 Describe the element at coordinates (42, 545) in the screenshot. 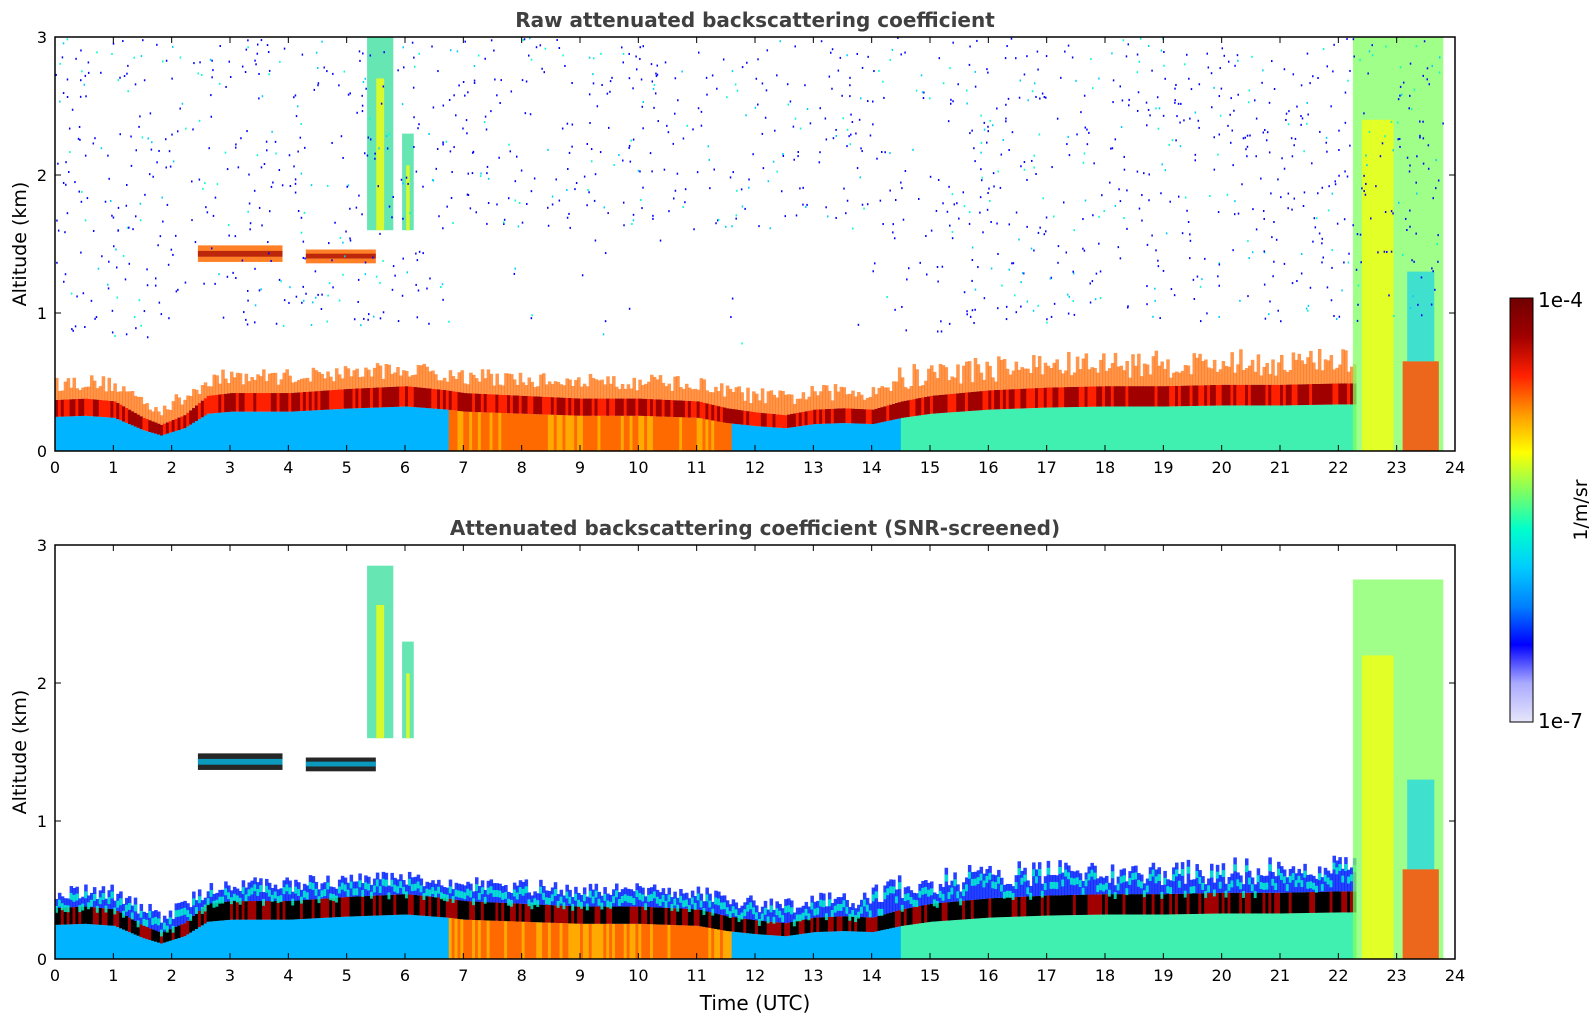

I see `y-tick-label: 3` at that location.